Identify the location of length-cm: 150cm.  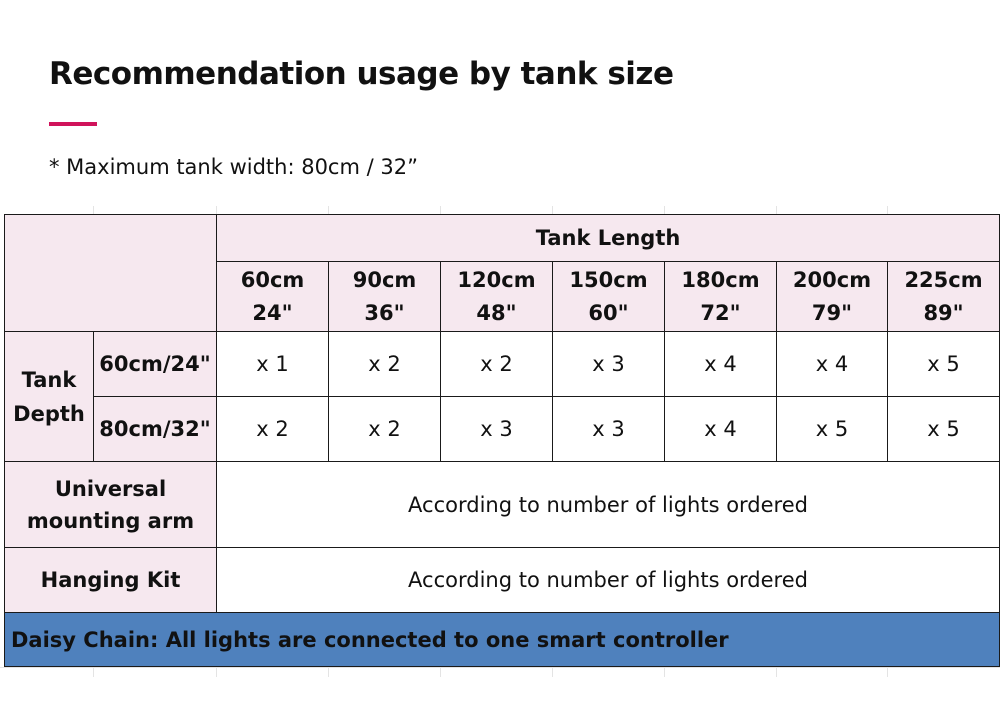
(608, 279).